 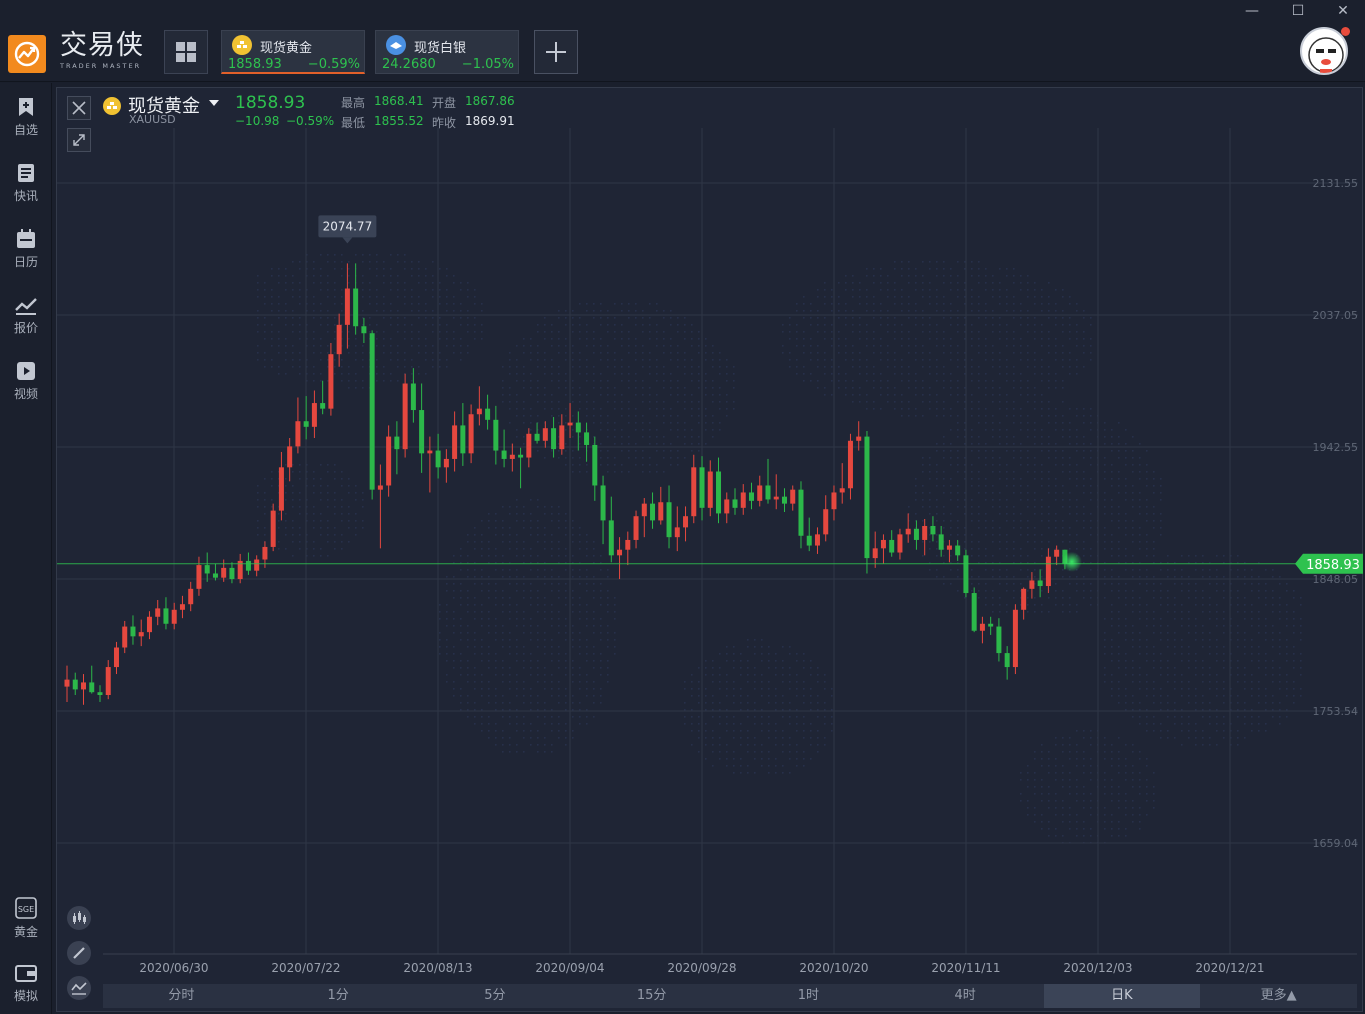 I want to click on period-tab: 1时, so click(x=808, y=995).